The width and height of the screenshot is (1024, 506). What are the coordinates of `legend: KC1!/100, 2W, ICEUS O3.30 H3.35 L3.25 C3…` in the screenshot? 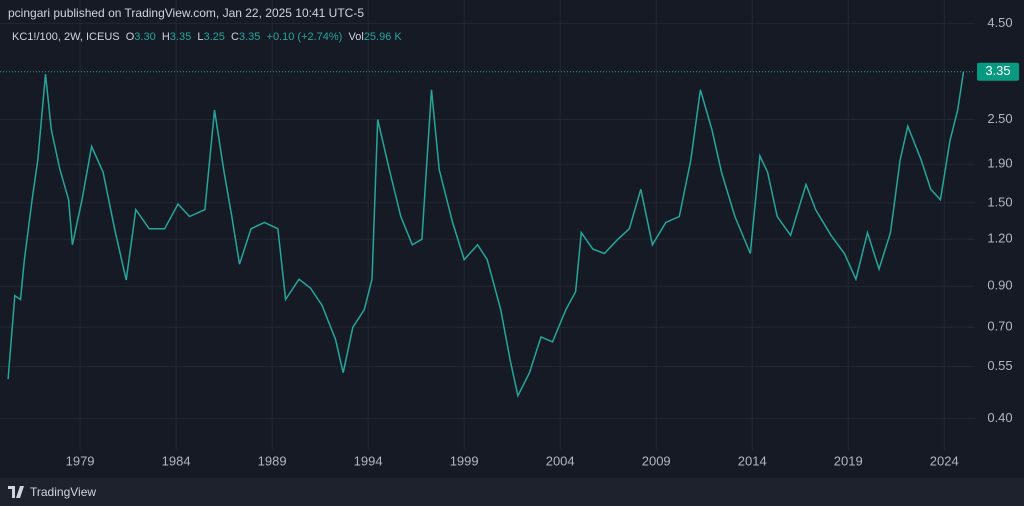 It's located at (207, 37).